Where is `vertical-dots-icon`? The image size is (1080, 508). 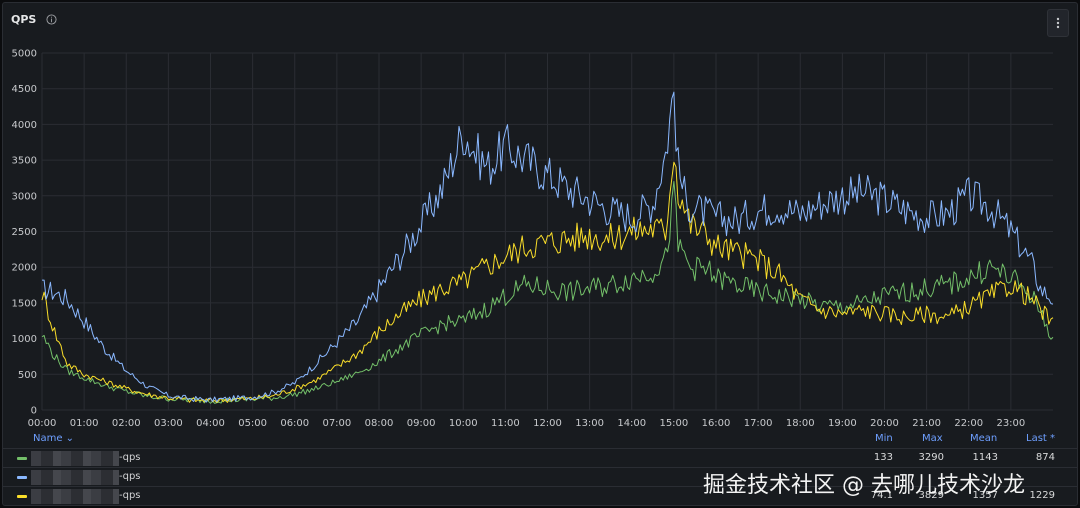 vertical-dots-icon is located at coordinates (1058, 23).